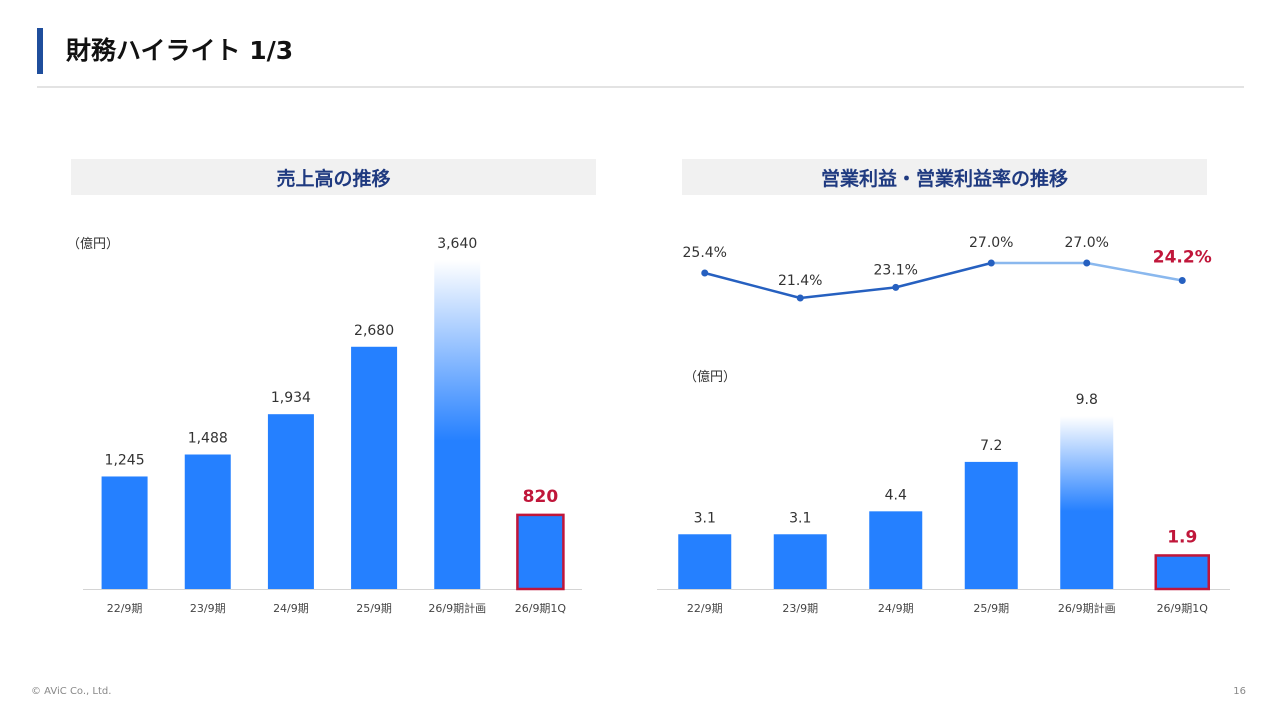 The height and width of the screenshot is (720, 1280). Describe the element at coordinates (800, 281) in the screenshot. I see `margin-value-label: 21.4%` at that location.